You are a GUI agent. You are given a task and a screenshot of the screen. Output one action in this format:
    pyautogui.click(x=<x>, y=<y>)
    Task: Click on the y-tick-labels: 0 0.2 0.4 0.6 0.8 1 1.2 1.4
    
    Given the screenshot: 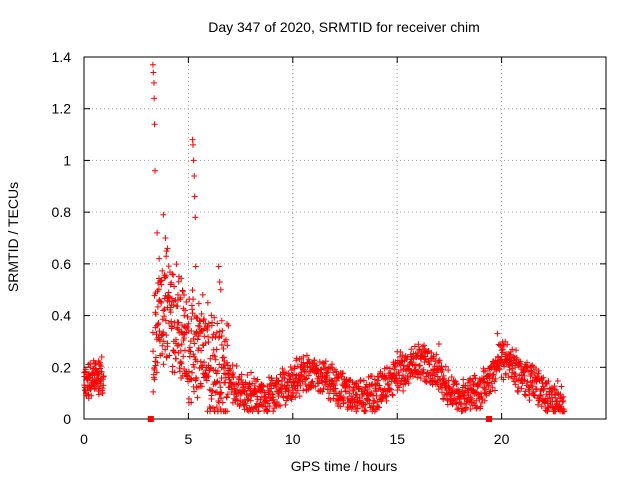 What is the action you would take?
    pyautogui.click(x=62, y=238)
    